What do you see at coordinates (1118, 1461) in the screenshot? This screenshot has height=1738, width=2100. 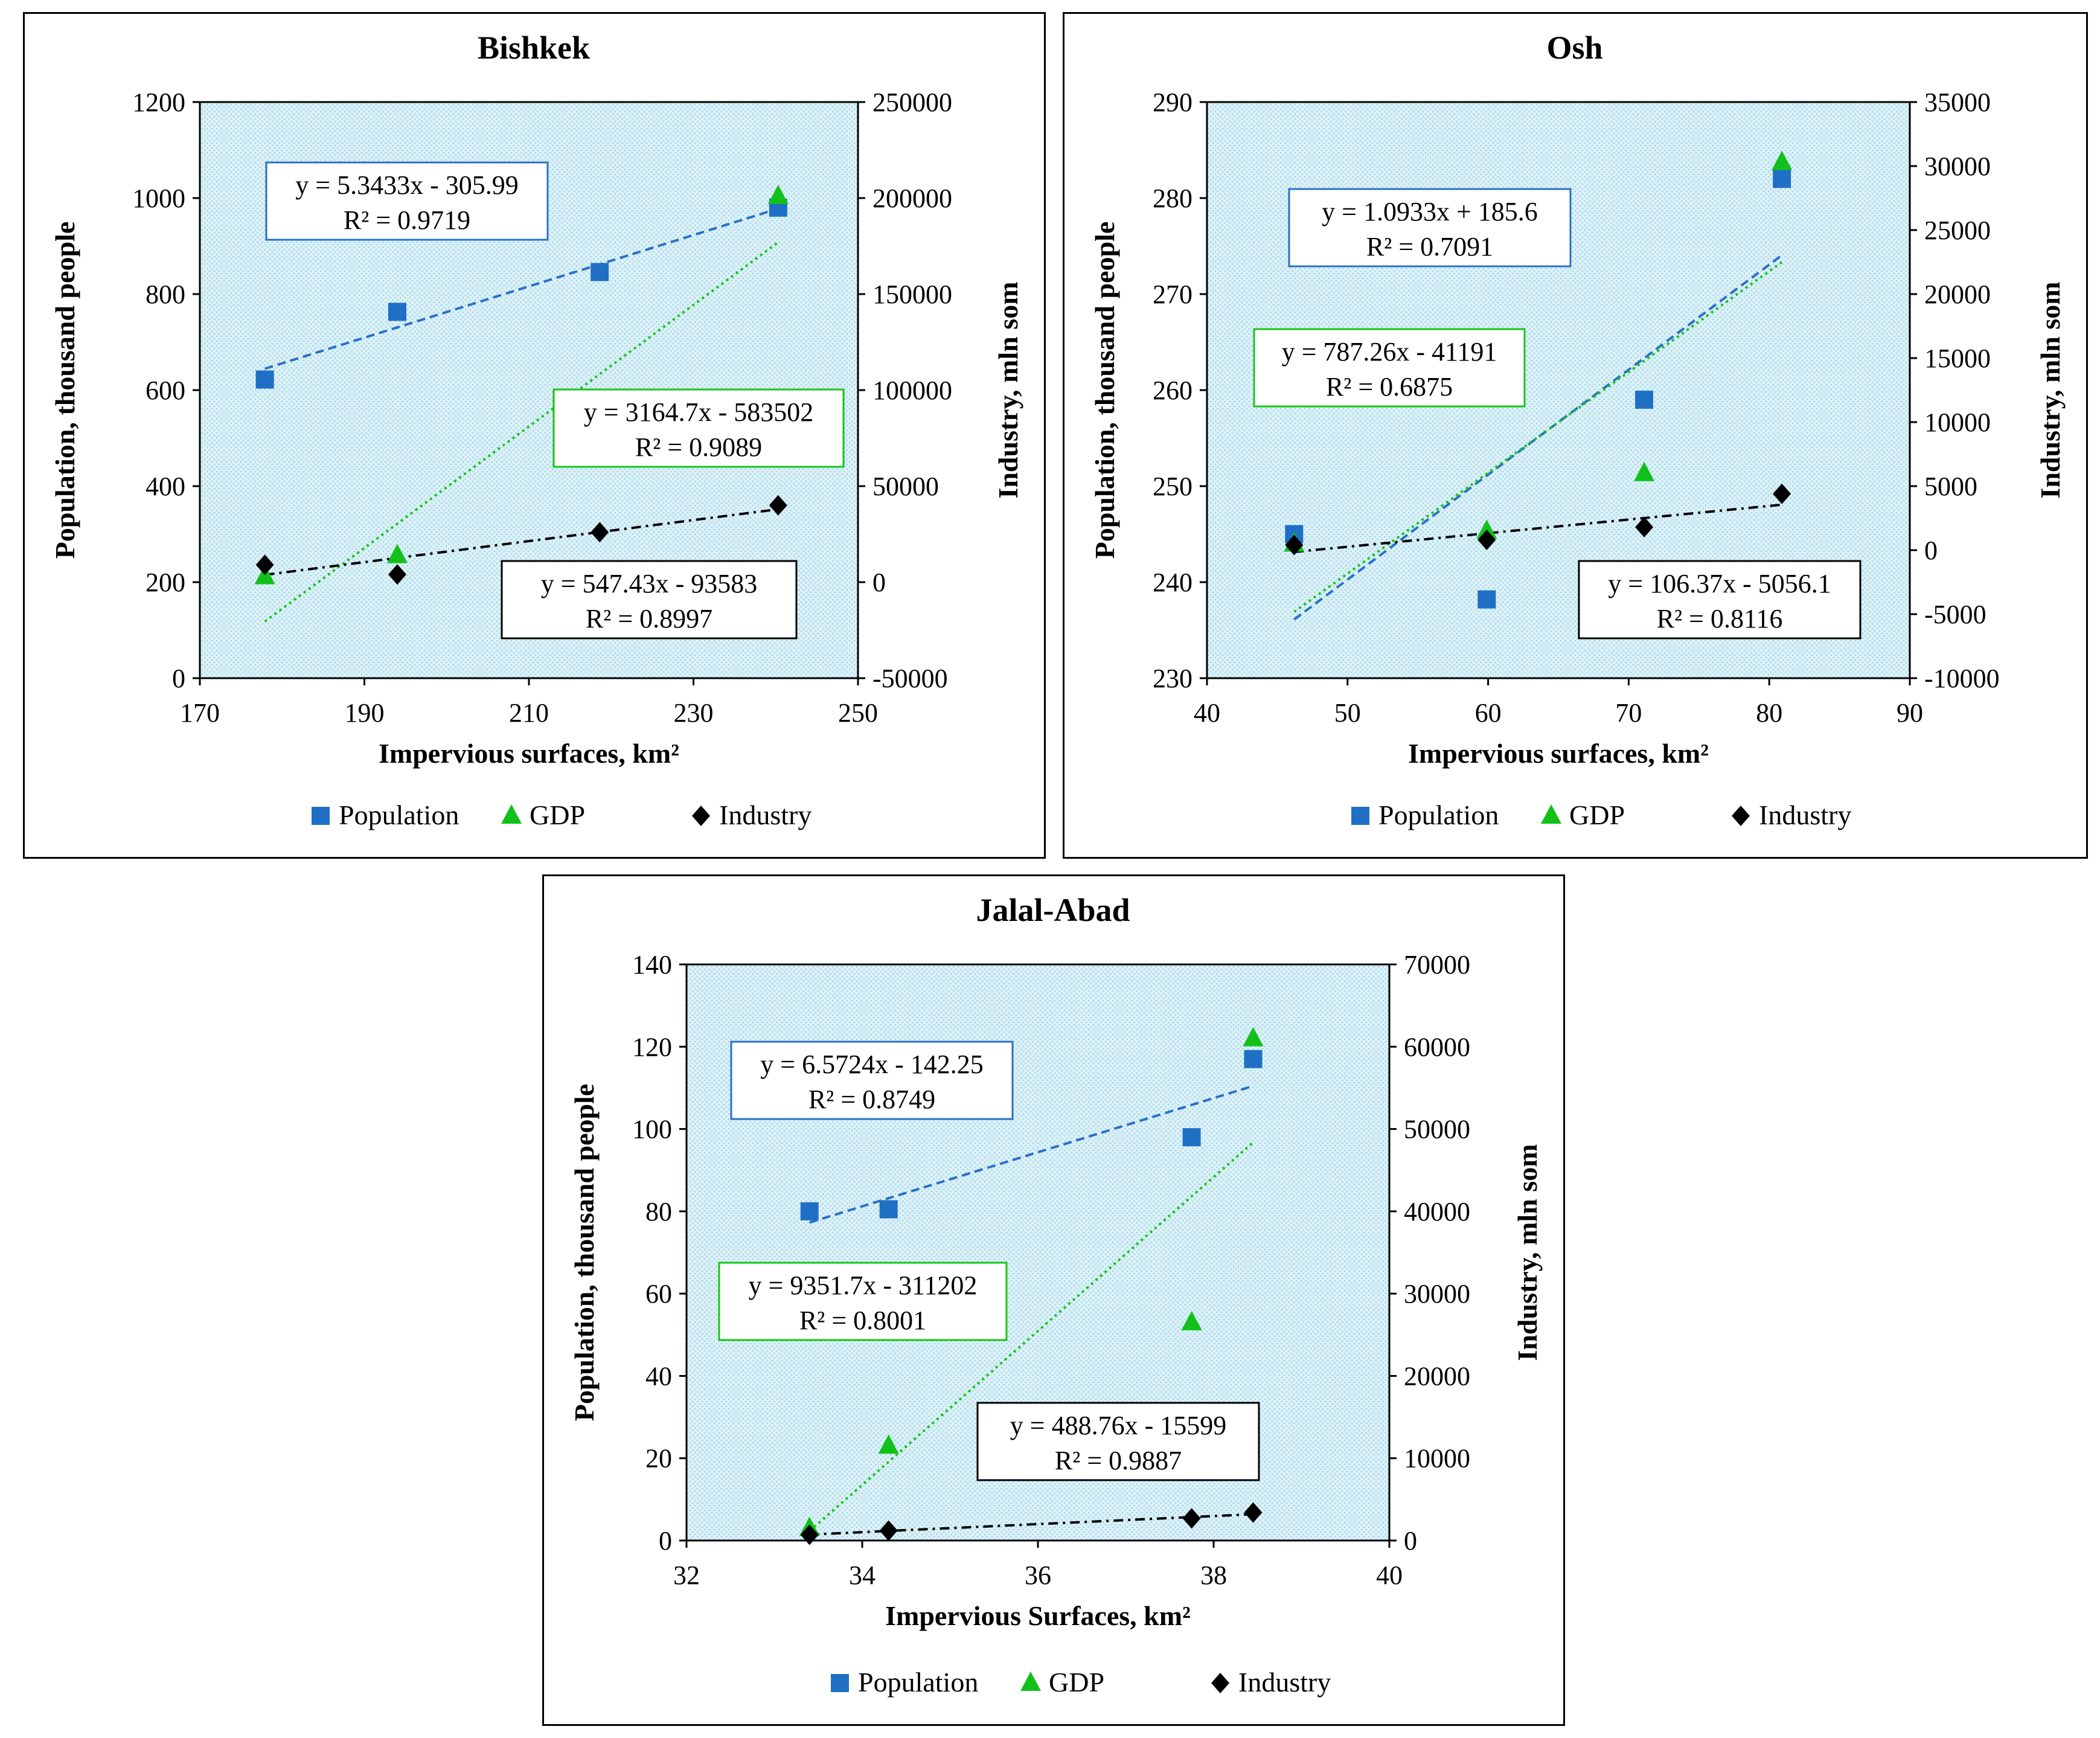 I see `r-squared-text: R² = 0.9887` at bounding box center [1118, 1461].